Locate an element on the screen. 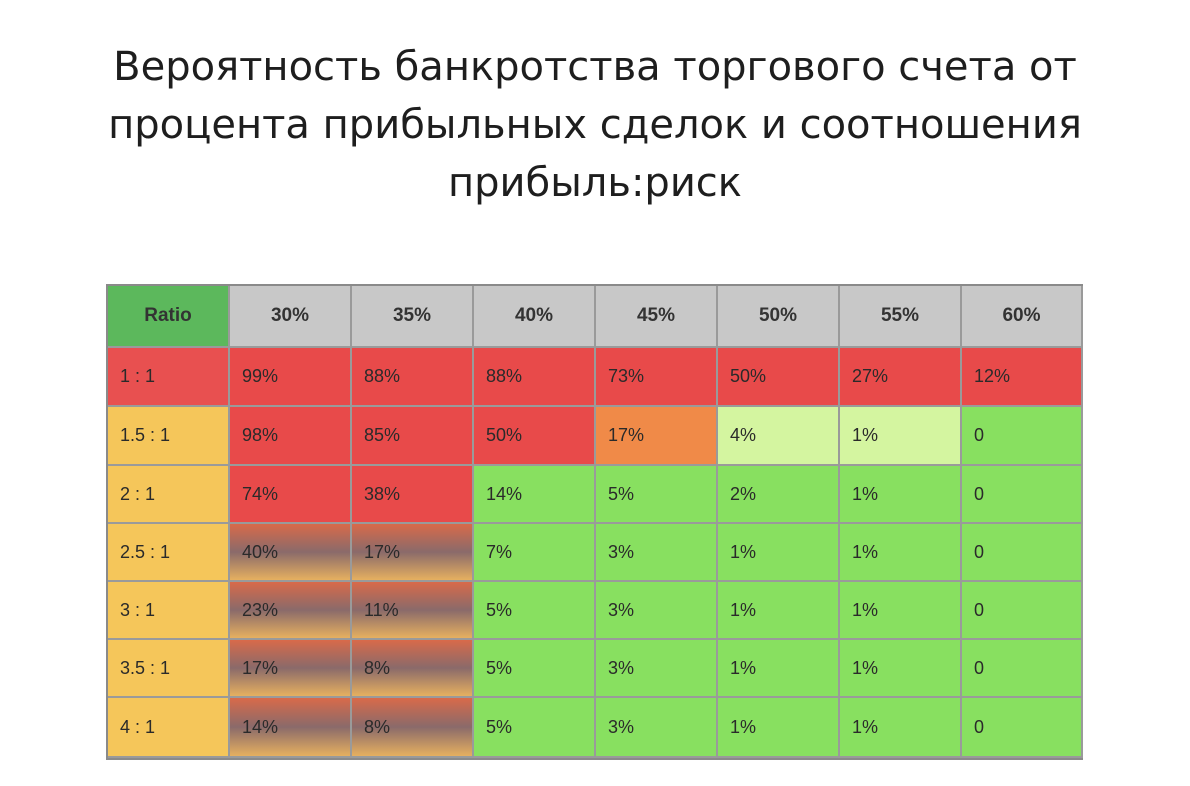 The height and width of the screenshot is (786, 1190). table-cell: 27% is located at coordinates (901, 377).